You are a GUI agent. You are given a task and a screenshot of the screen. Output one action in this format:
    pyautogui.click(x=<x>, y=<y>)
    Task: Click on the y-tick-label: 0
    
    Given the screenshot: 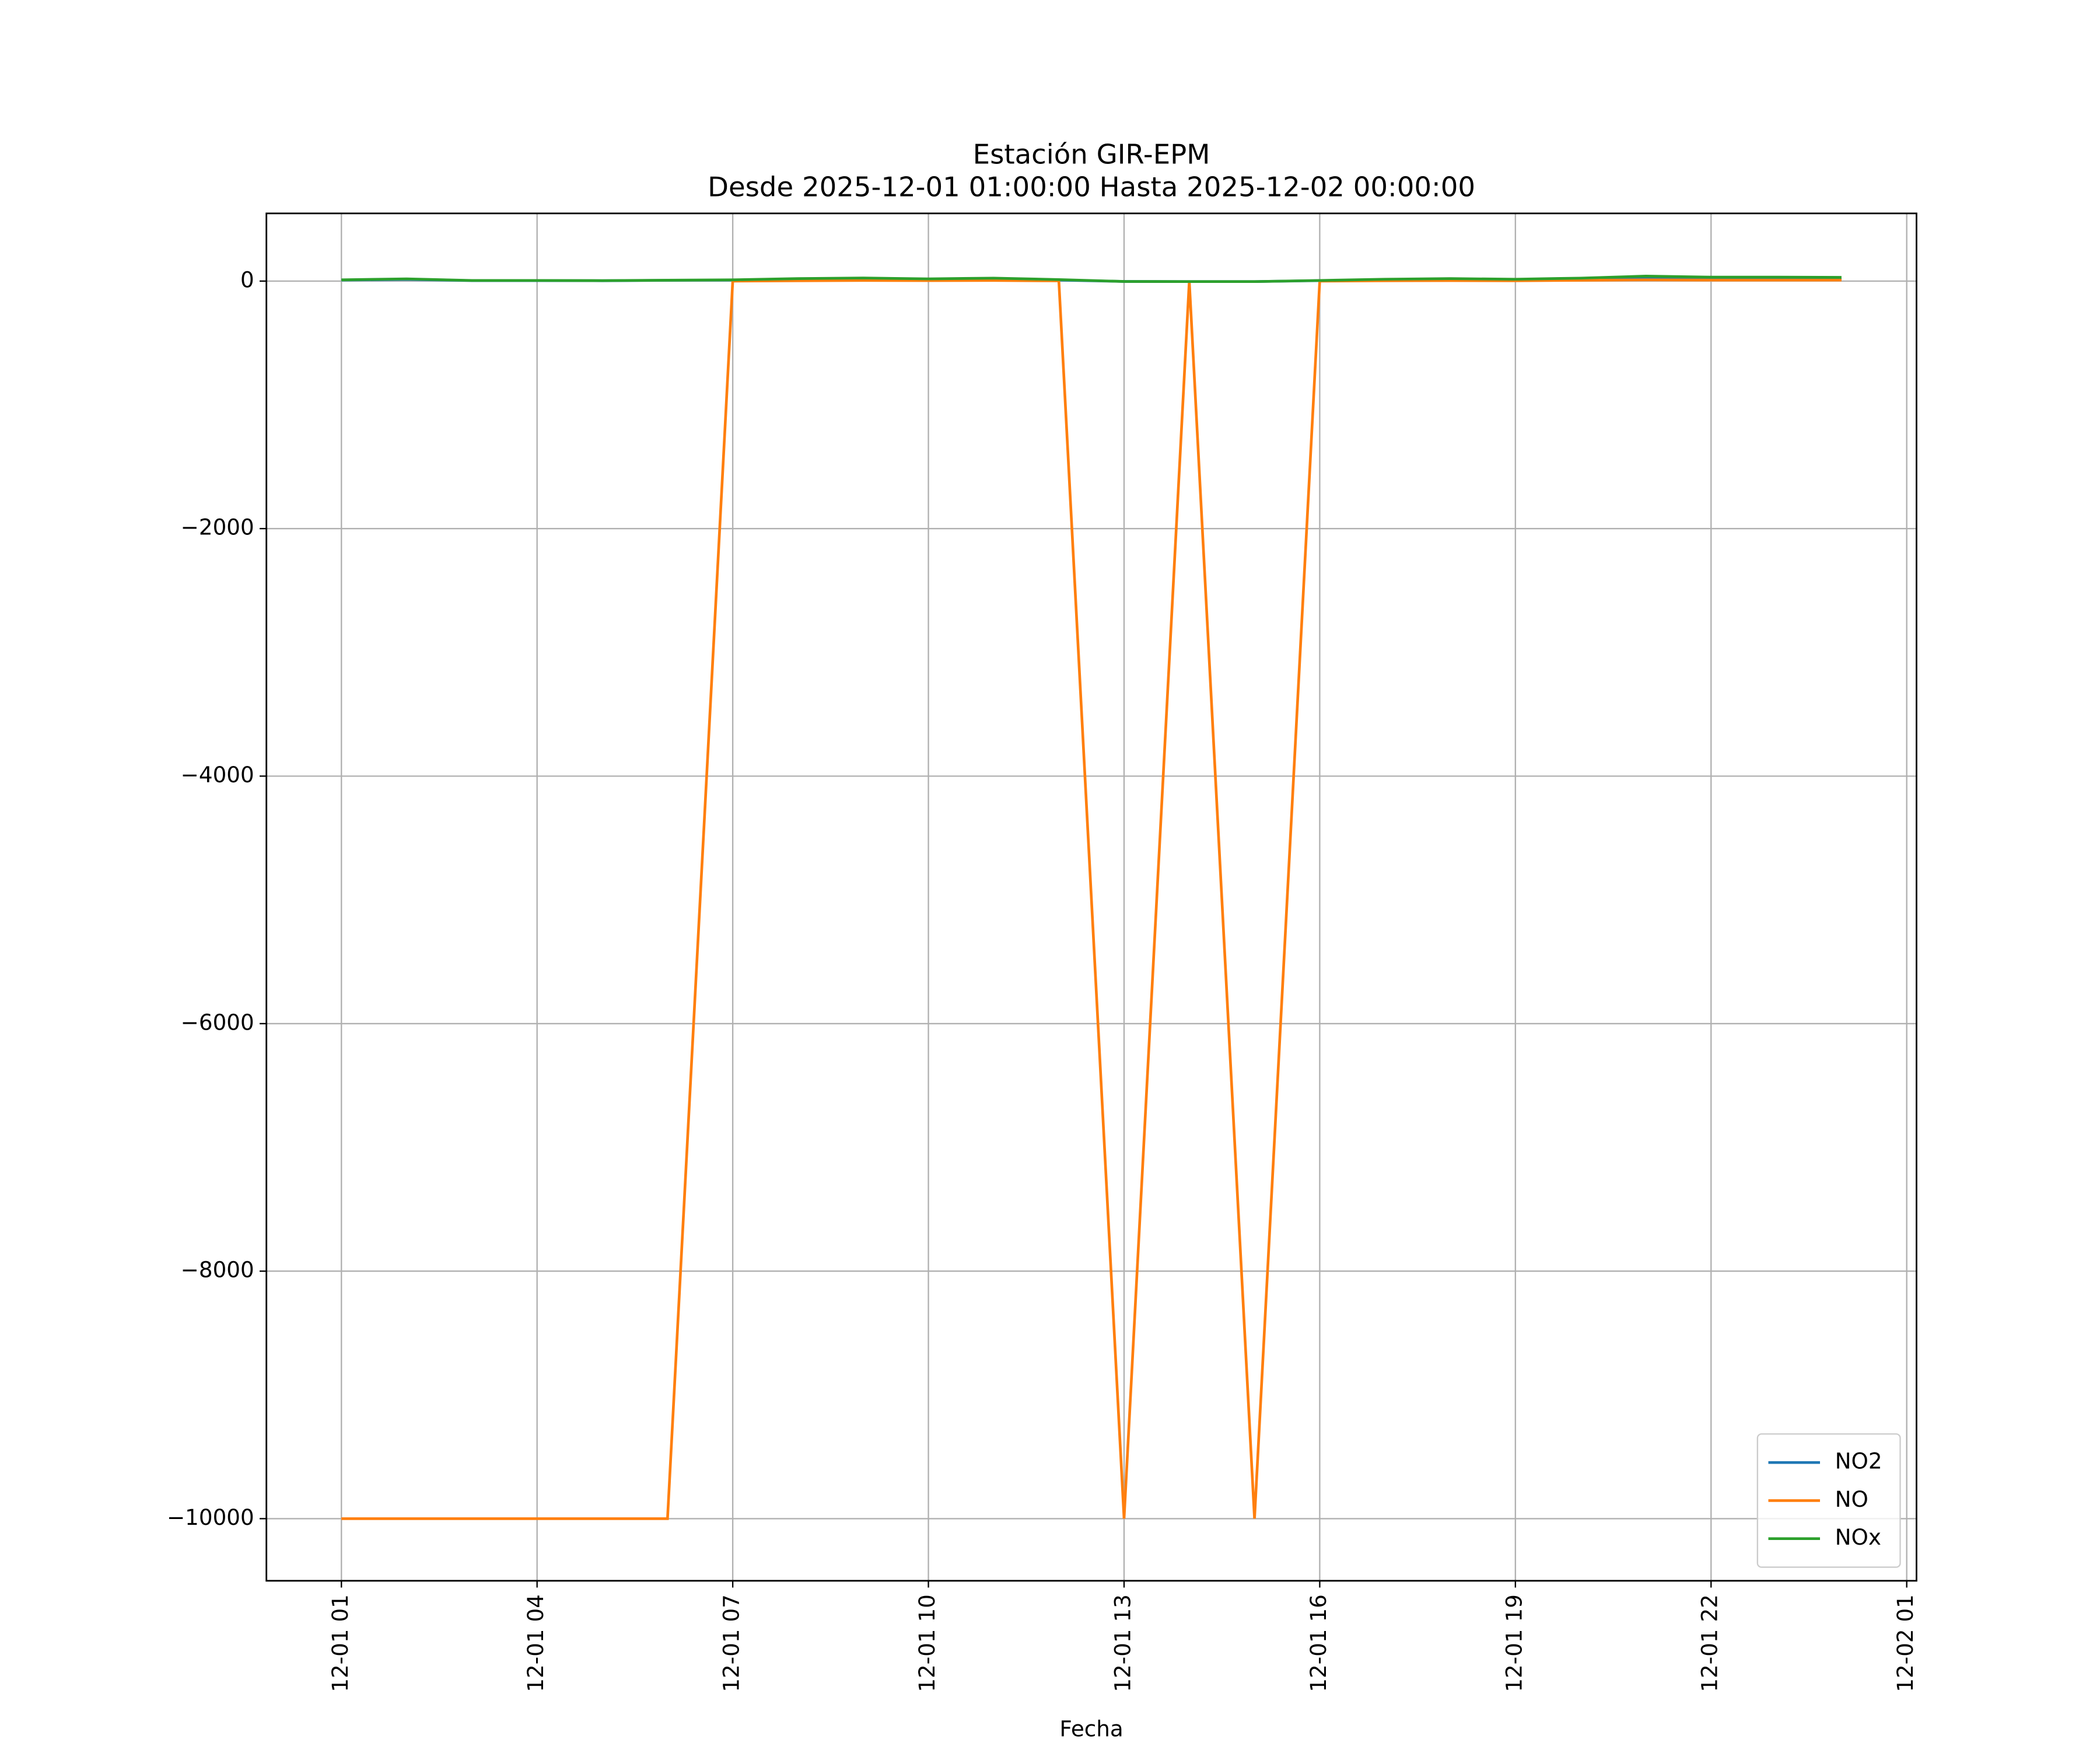 What is the action you would take?
    pyautogui.click(x=247, y=279)
    